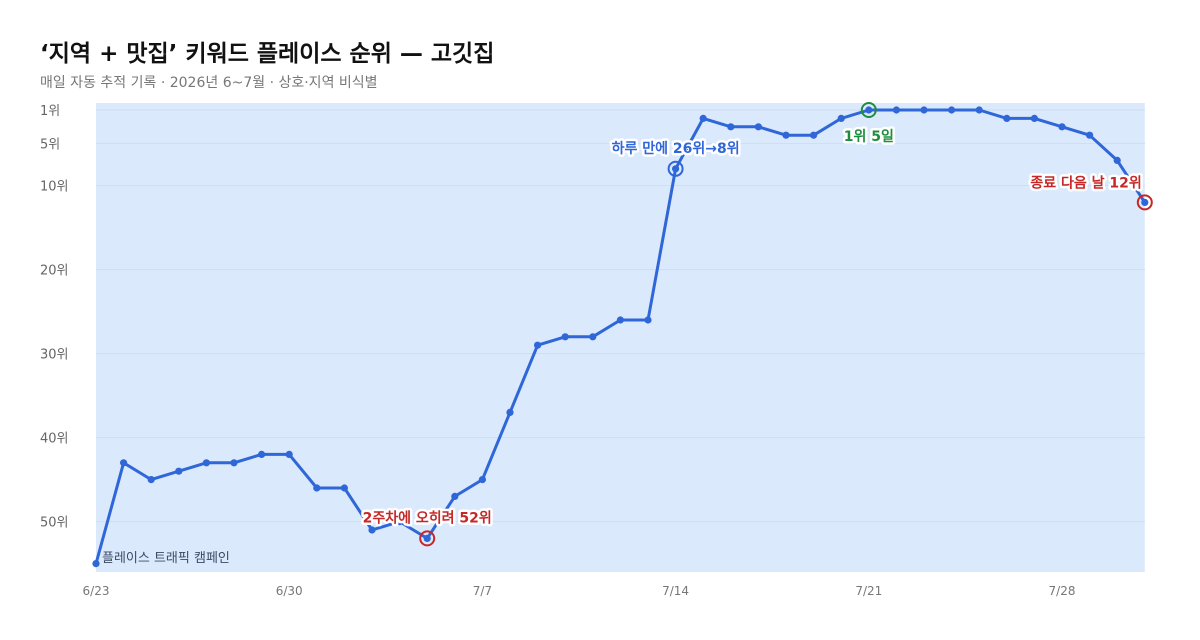  I want to click on campaign-period-label: 플레이스 트래픽 캠페인, so click(166, 558).